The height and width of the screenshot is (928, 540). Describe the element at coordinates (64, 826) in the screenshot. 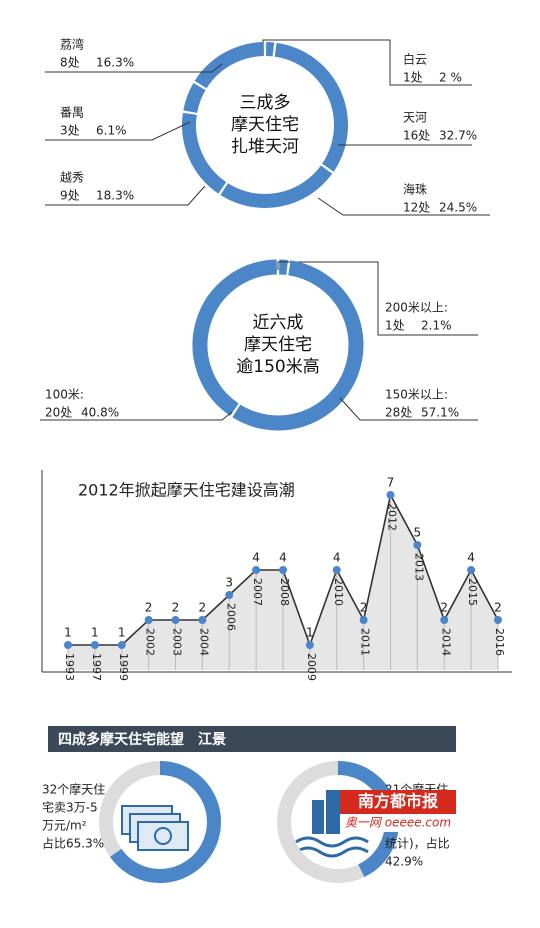

I see `gauge-text: 万元/m²` at that location.